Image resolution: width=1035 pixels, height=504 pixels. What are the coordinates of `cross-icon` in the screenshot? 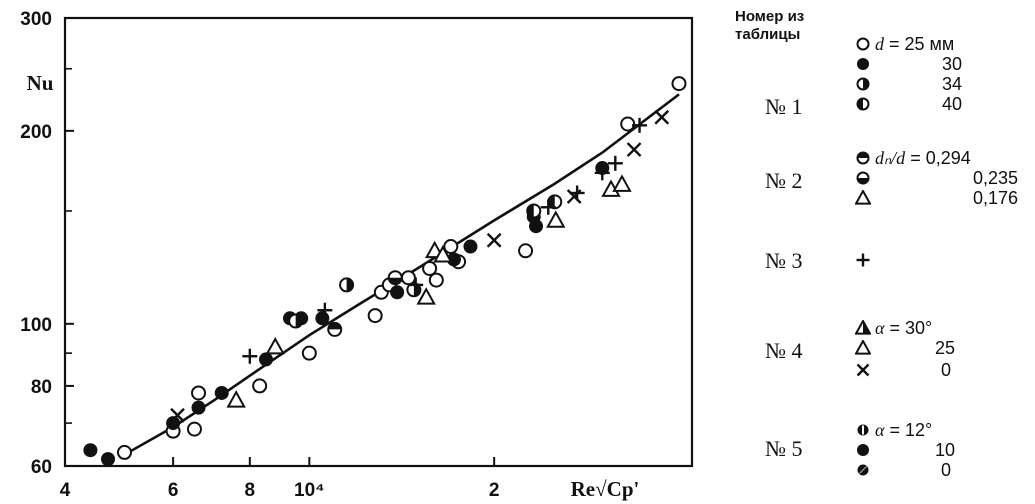 It's located at (863, 370).